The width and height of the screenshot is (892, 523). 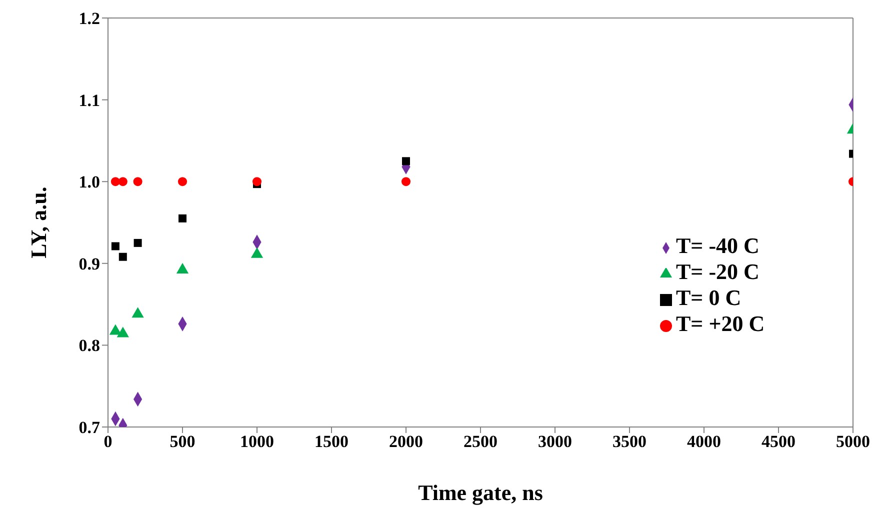 I want to click on legend-label: T= 0 C, so click(x=709, y=297).